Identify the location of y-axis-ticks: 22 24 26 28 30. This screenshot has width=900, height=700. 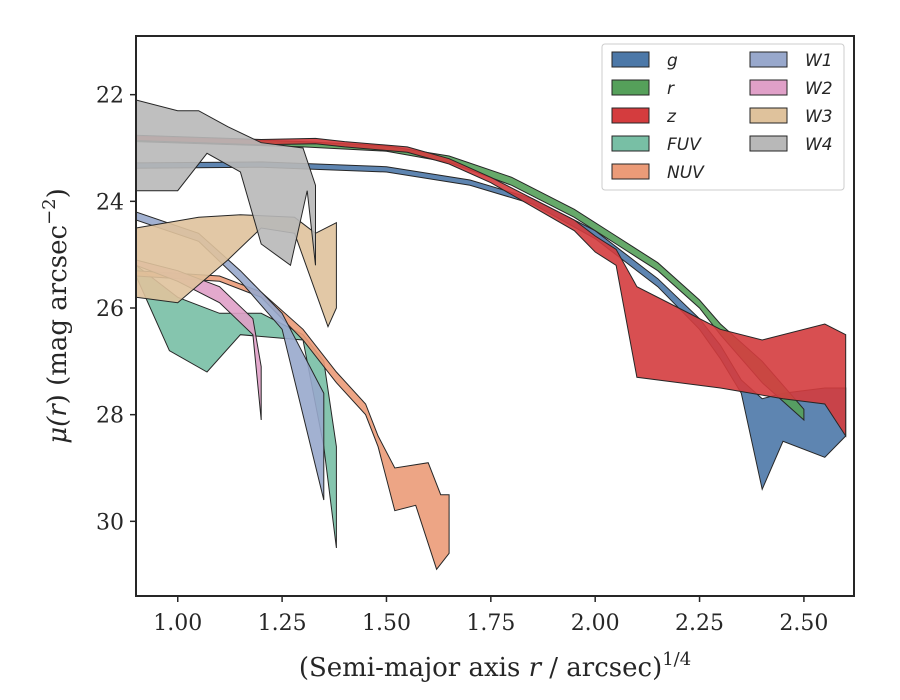
(116, 309).